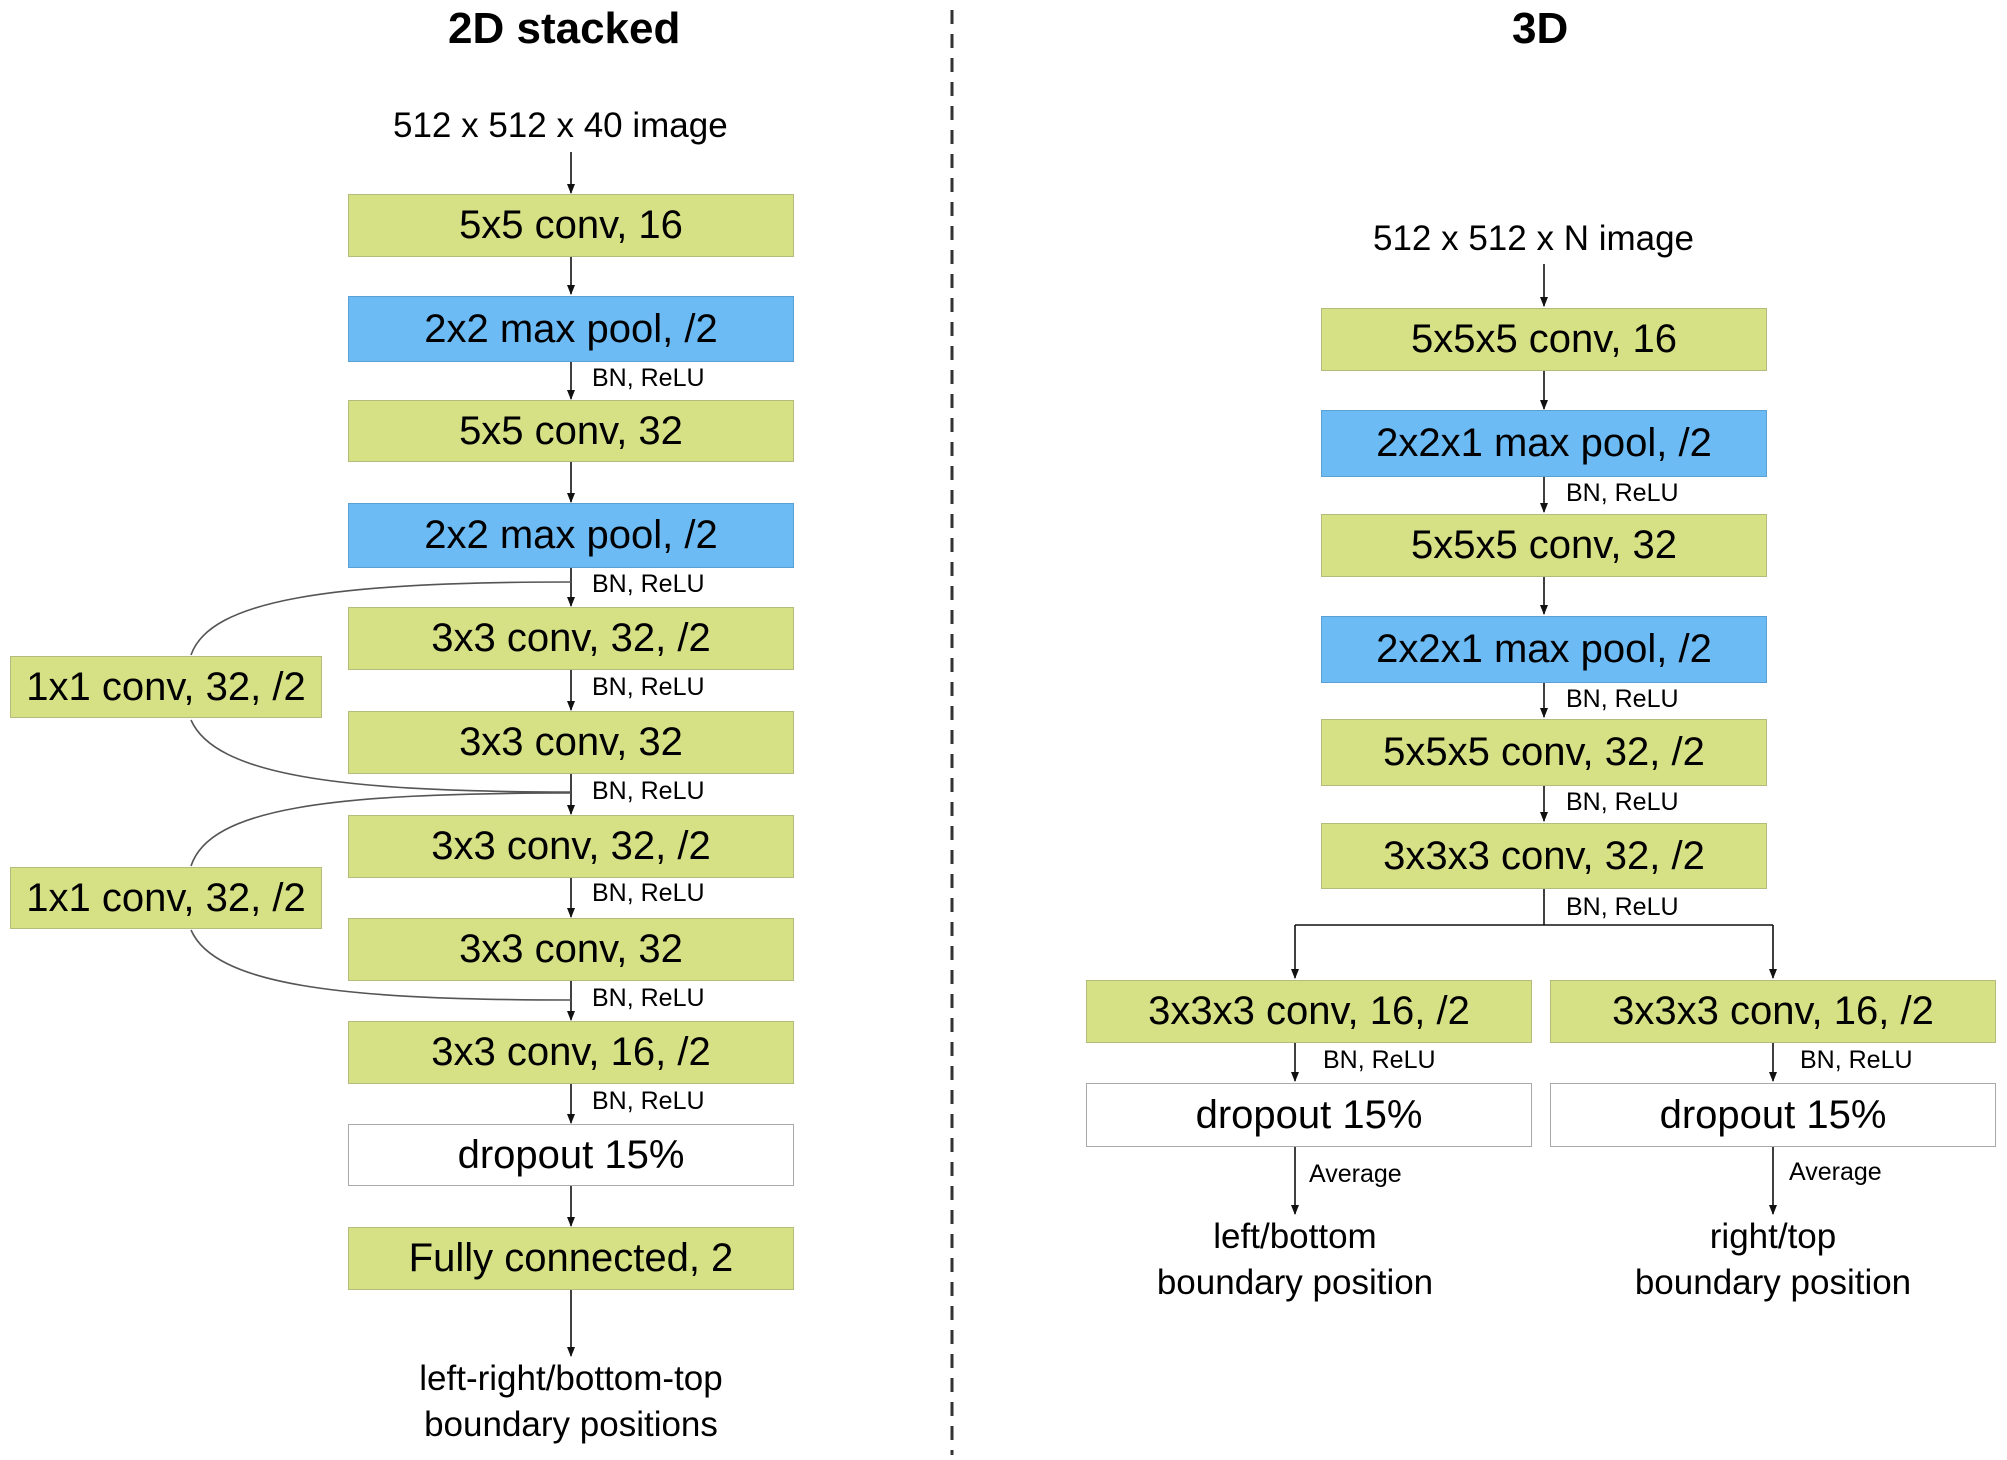 Image resolution: width=2007 pixels, height=1460 pixels. Describe the element at coordinates (571, 1258) in the screenshot. I see `left-block-fully-connected: Fully connected, 2` at that location.